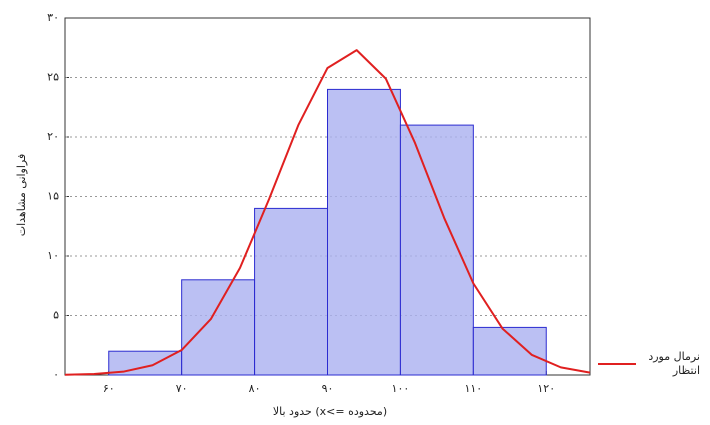  Describe the element at coordinates (473, 388) in the screenshot. I see `x-tick-label: ۱۱۰` at that location.